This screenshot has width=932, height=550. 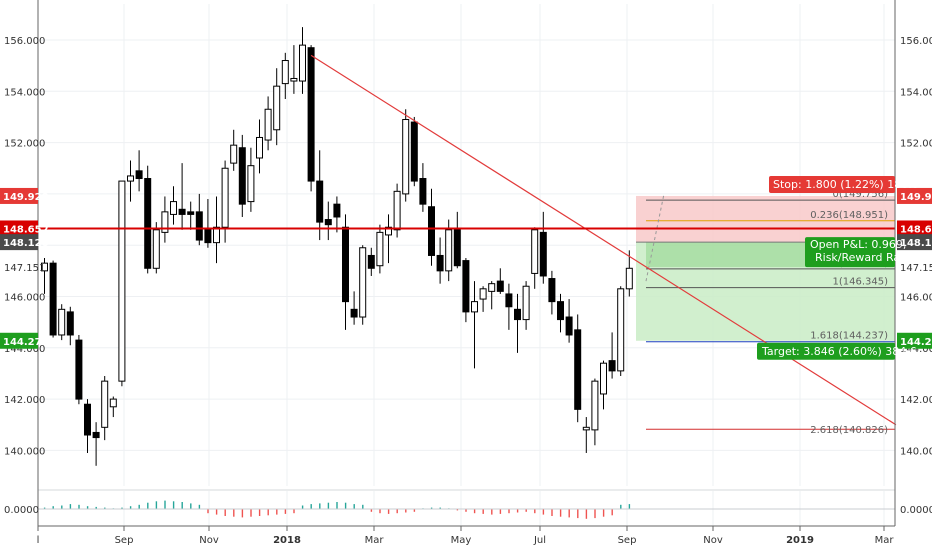 What do you see at coordinates (466, 504) in the screenshot?
I see `momentum-histogram` at bounding box center [466, 504].